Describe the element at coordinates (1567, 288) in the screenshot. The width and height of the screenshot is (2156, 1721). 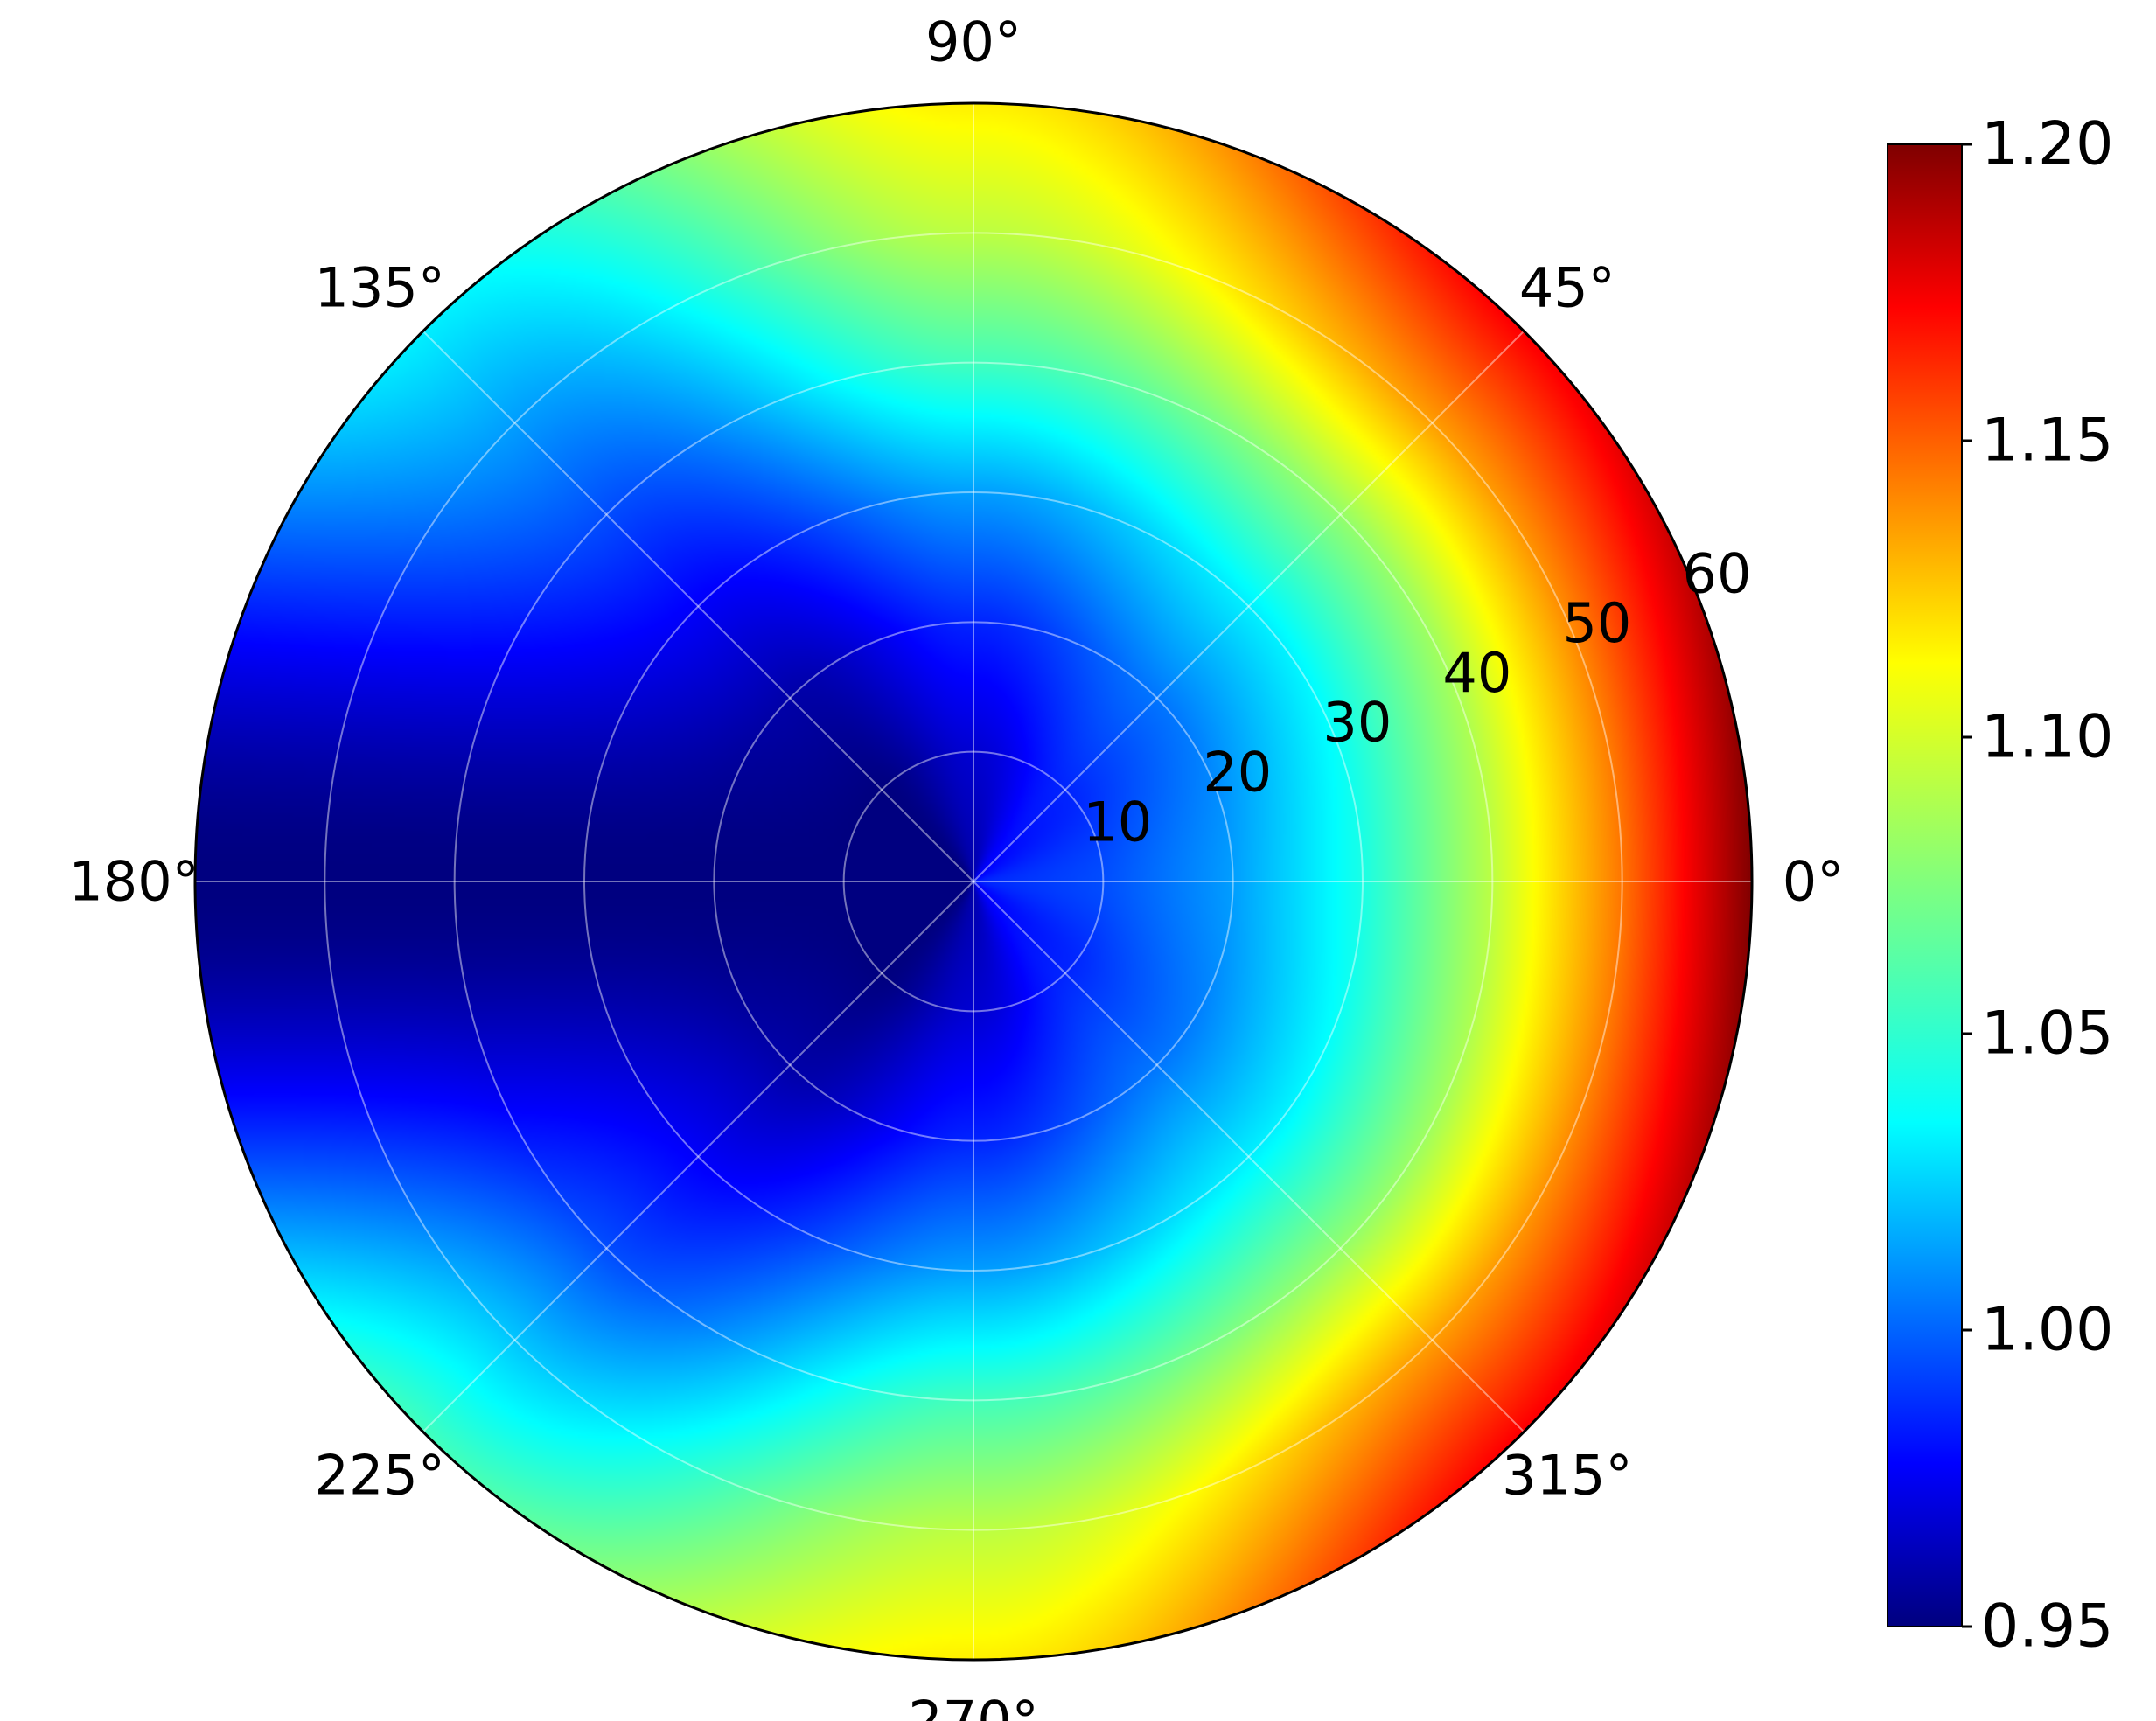
I see `angular-tick-label: 45°` at that location.